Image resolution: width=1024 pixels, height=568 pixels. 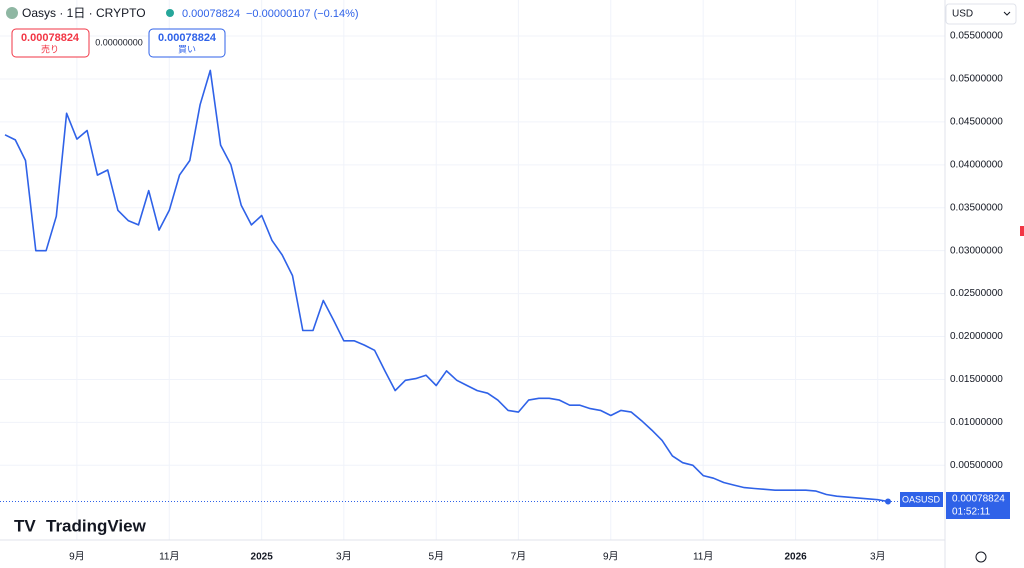 What do you see at coordinates (976, 79) in the screenshot?
I see `y-tick-label: 0.05000000` at bounding box center [976, 79].